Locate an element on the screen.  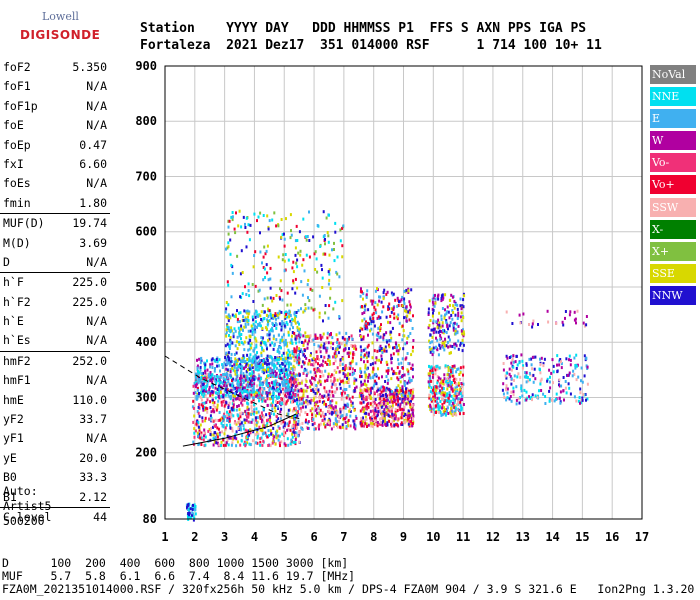
x-tick-label: 16 is located at coordinates (612, 537).